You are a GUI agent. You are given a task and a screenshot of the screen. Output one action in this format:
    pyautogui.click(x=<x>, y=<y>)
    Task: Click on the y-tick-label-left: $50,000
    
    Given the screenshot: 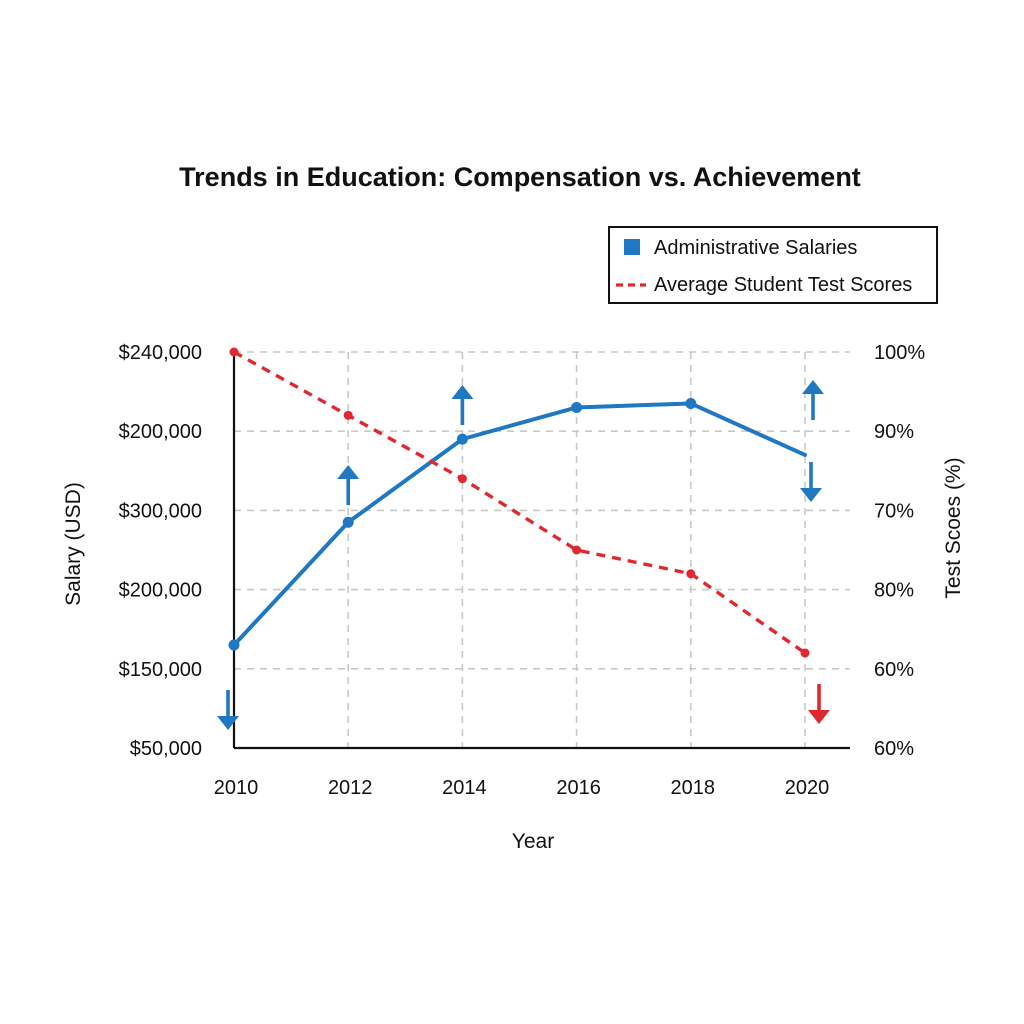 What is the action you would take?
    pyautogui.click(x=166, y=749)
    